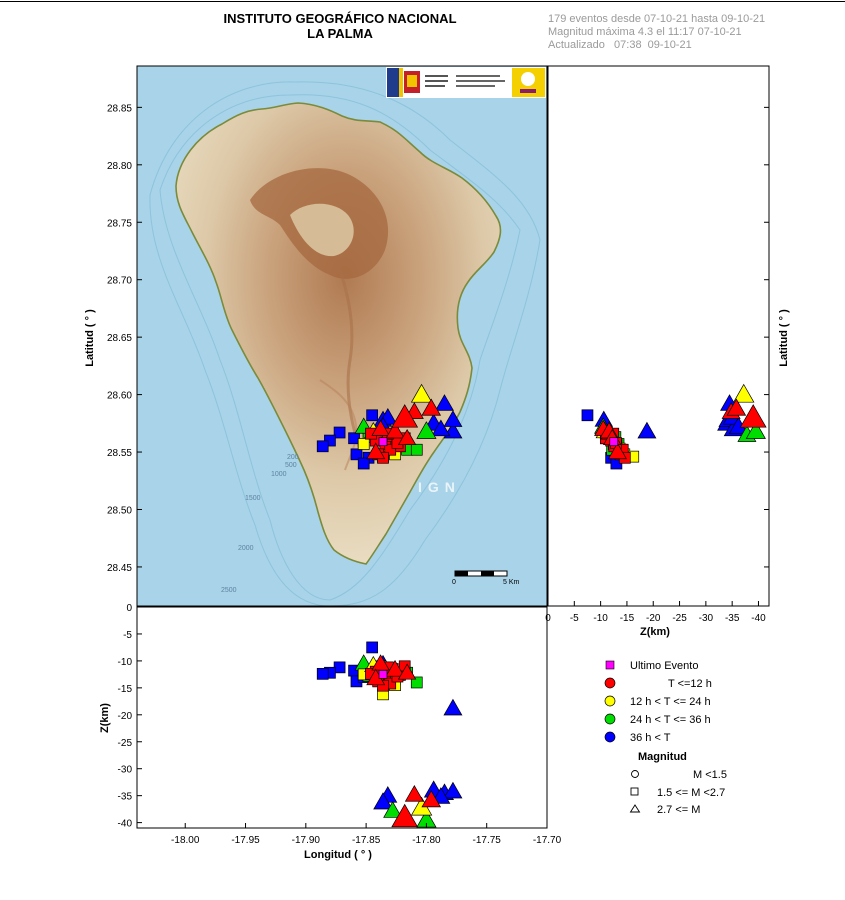  Describe the element at coordinates (758, 618) in the screenshot. I see `right-x-tick-label-8: -40` at that location.